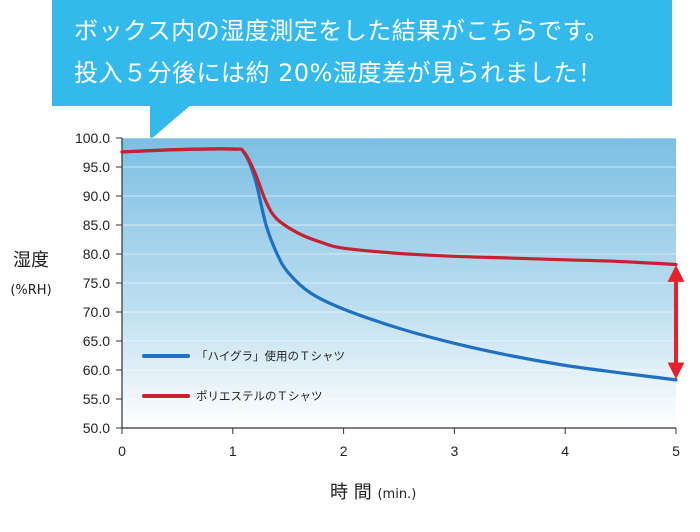 This screenshot has height=532, width=700. What do you see at coordinates (270, 356) in the screenshot?
I see `legend-label-0: 「ハイグラ」使用のＴシャツ` at bounding box center [270, 356].